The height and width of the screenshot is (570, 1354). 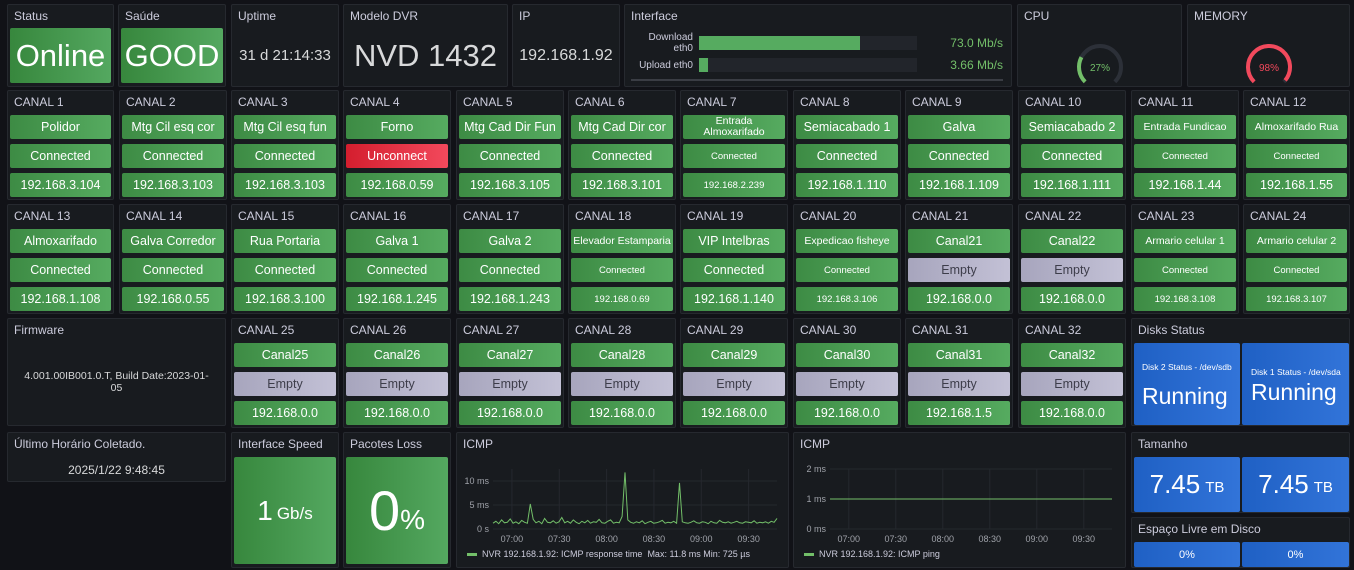 I want to click on status-value: Online, so click(x=60, y=55).